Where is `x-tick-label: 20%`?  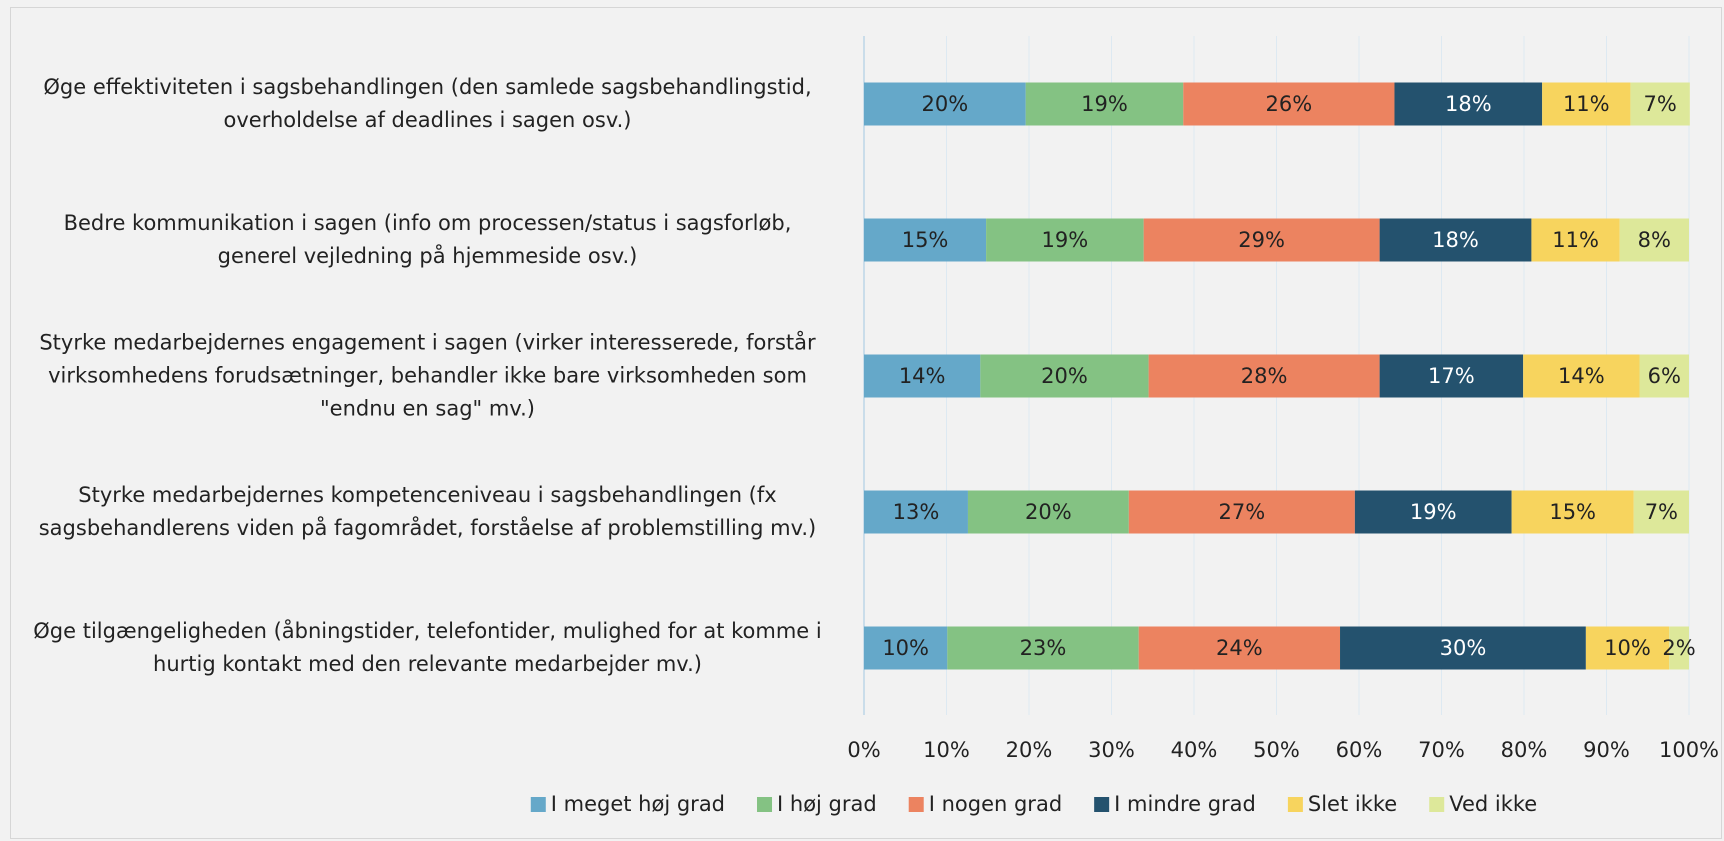
x-tick-label: 20% is located at coordinates (1029, 750).